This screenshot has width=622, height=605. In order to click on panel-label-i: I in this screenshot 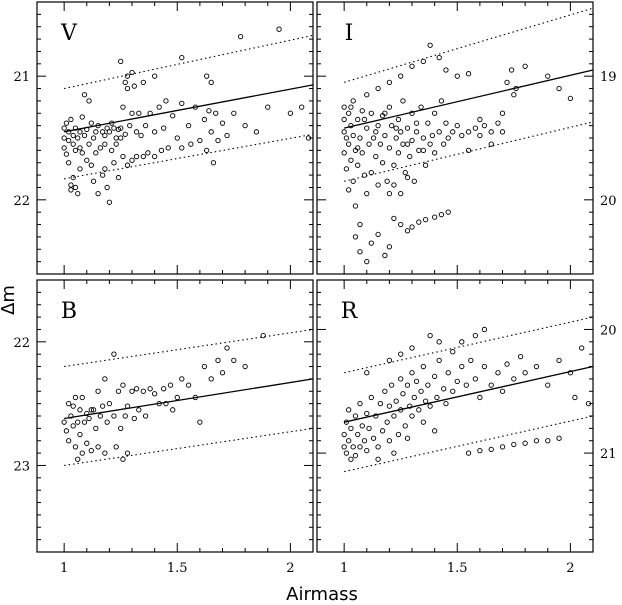, I will do `click(349, 33)`.